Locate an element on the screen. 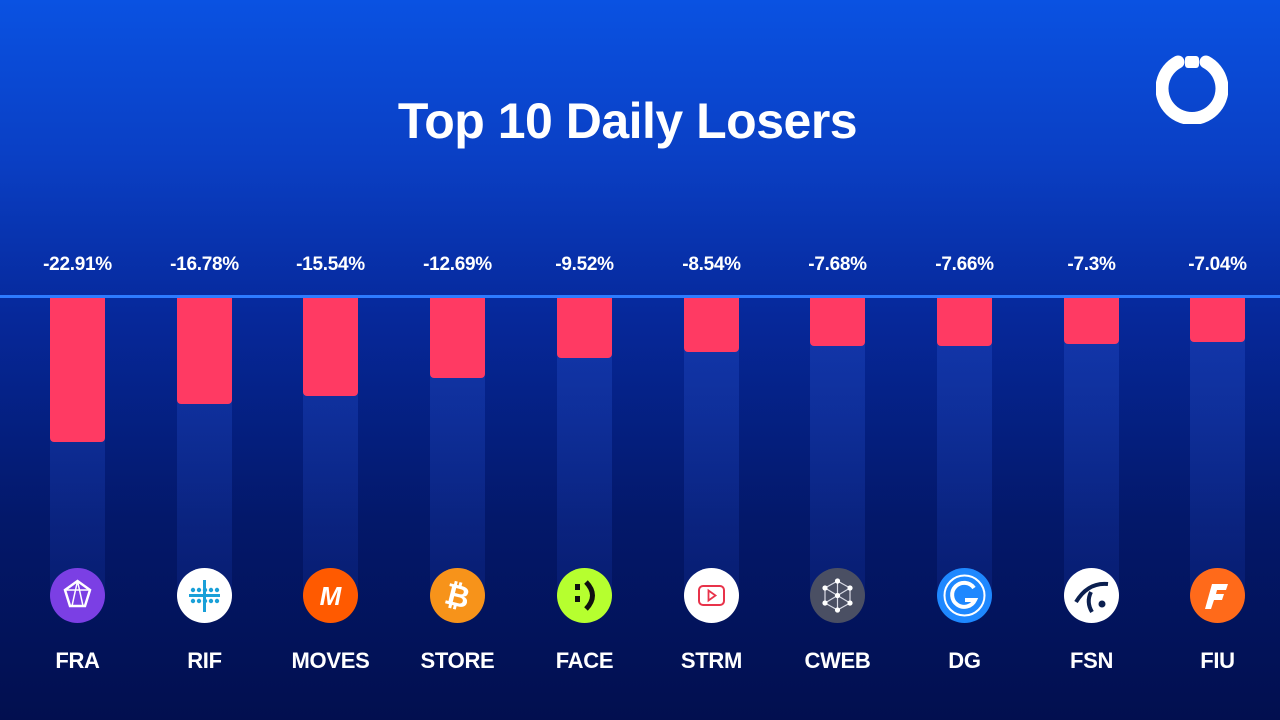 Image resolution: width=1280 pixels, height=720 pixels. face-smiley-icon is located at coordinates (584, 595).